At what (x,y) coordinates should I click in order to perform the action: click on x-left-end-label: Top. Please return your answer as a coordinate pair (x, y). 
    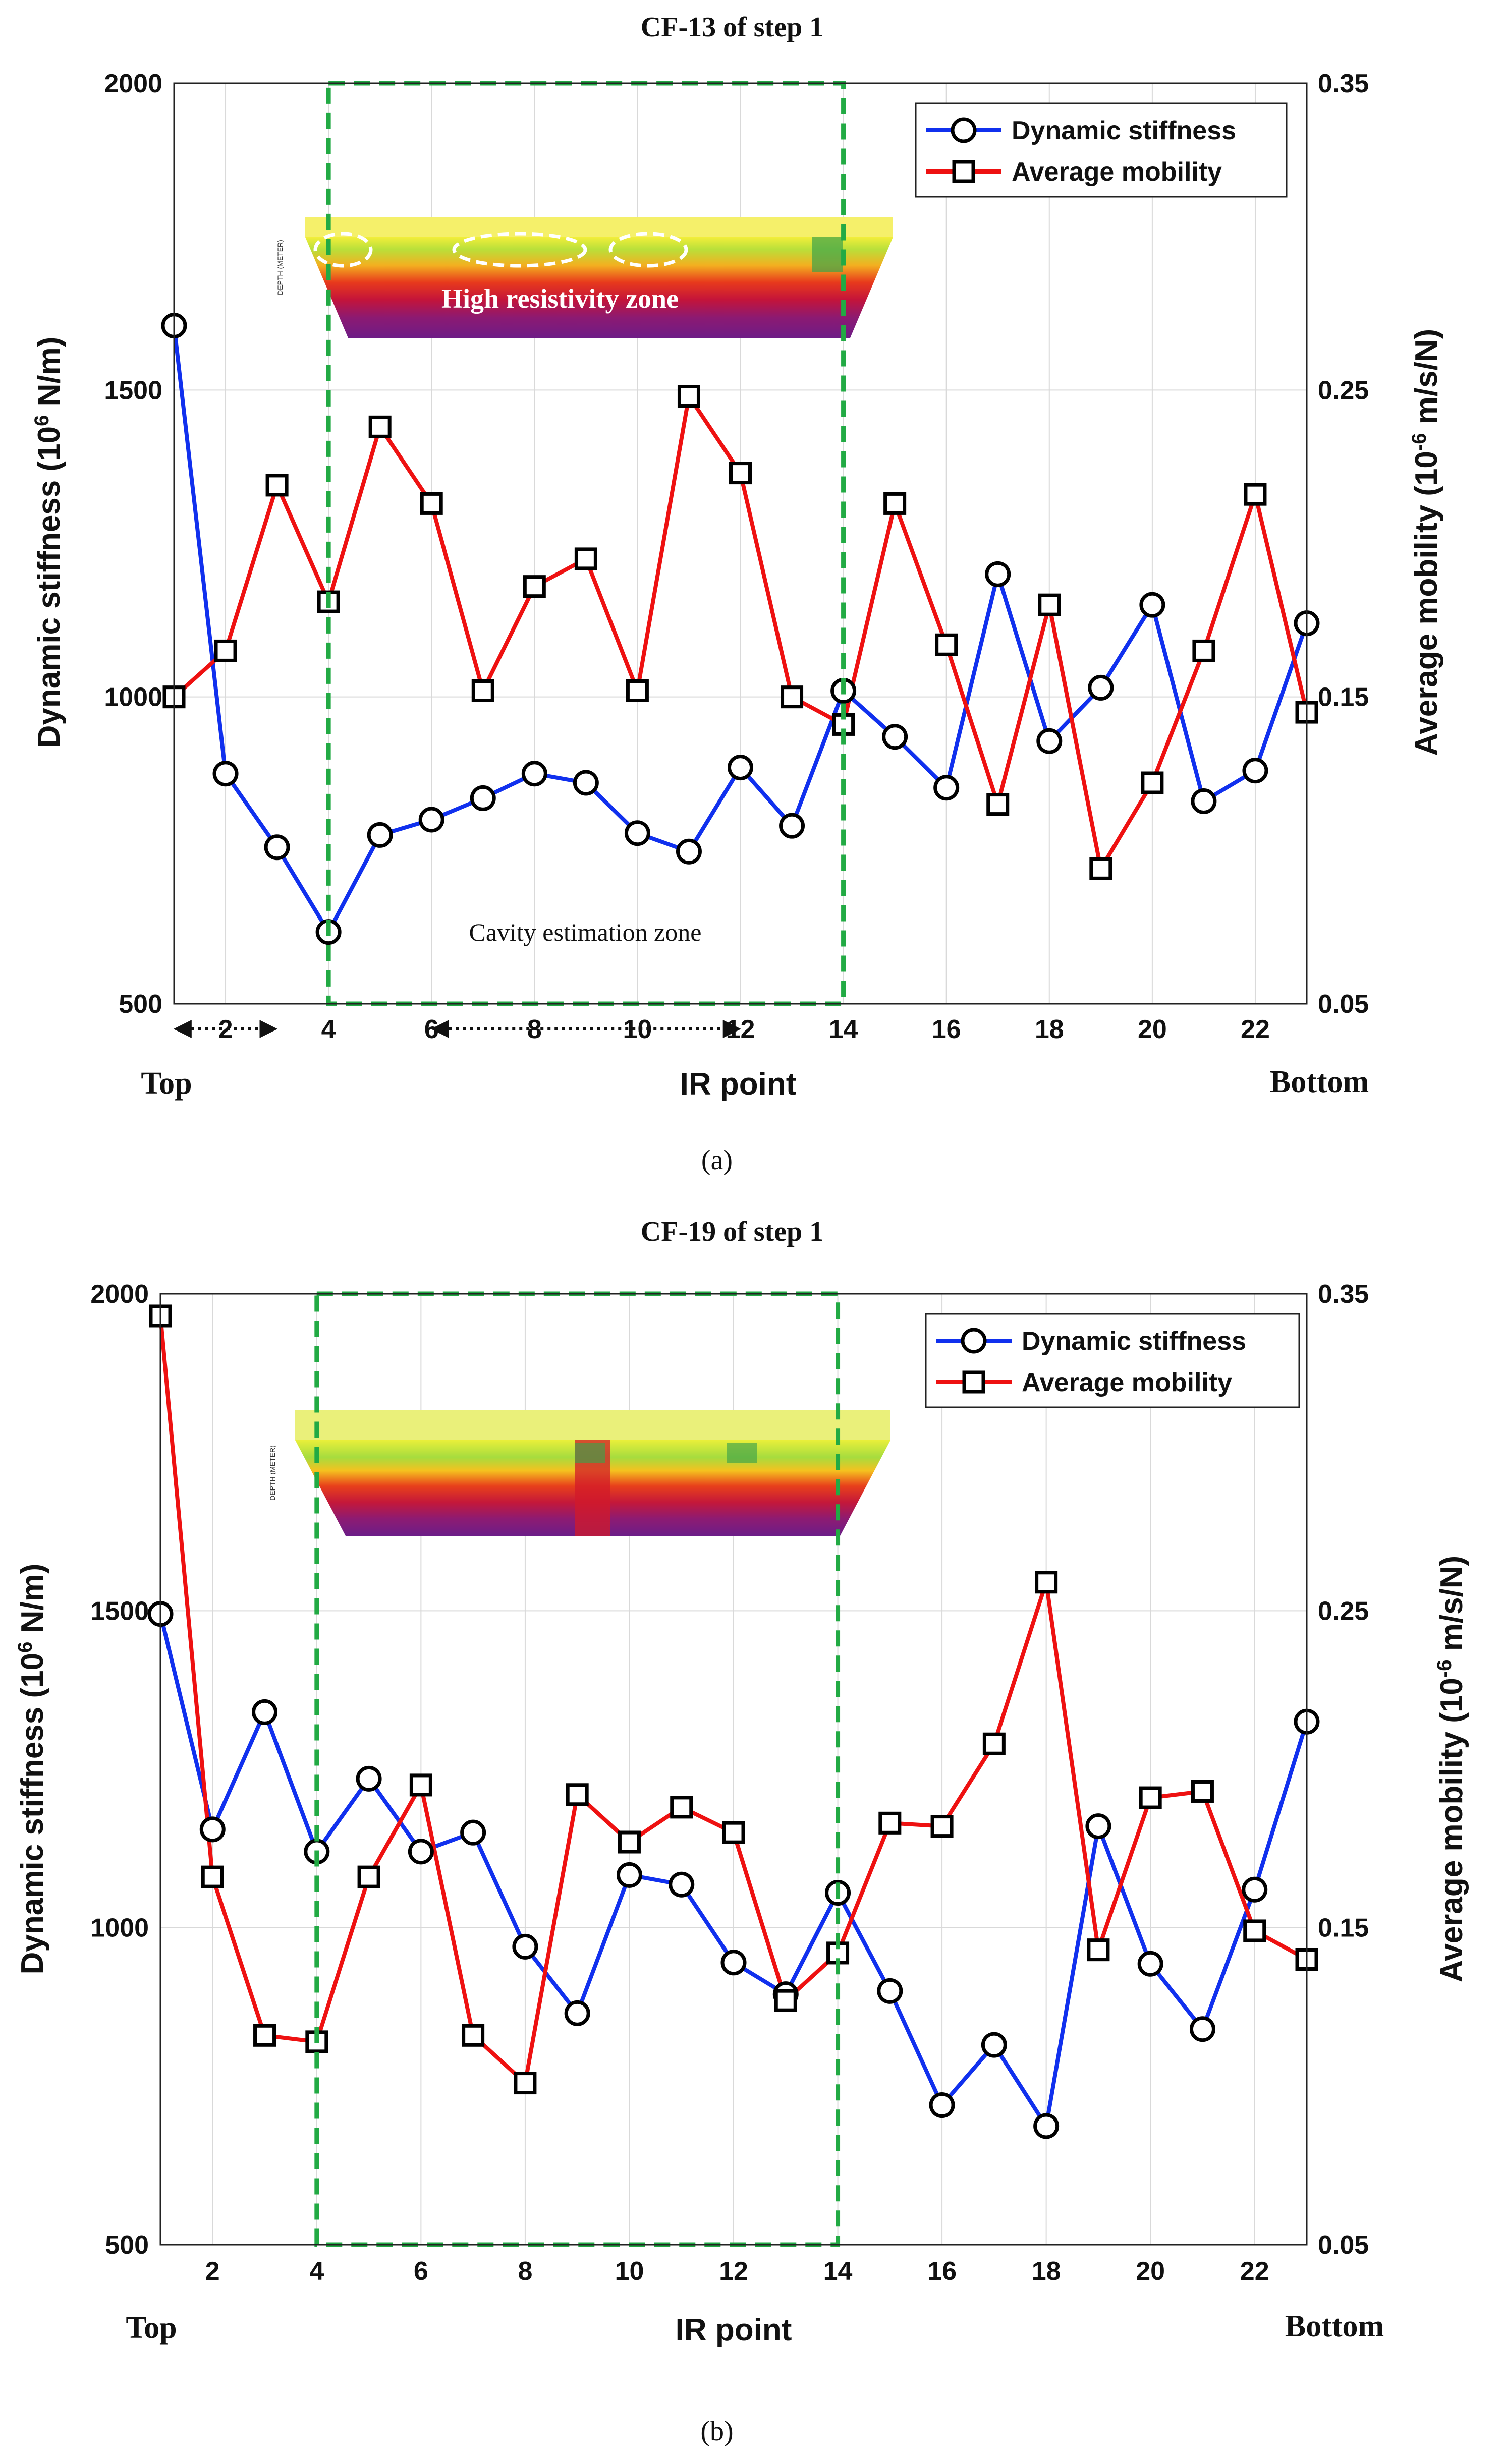
    Looking at the image, I should click on (151, 2328).